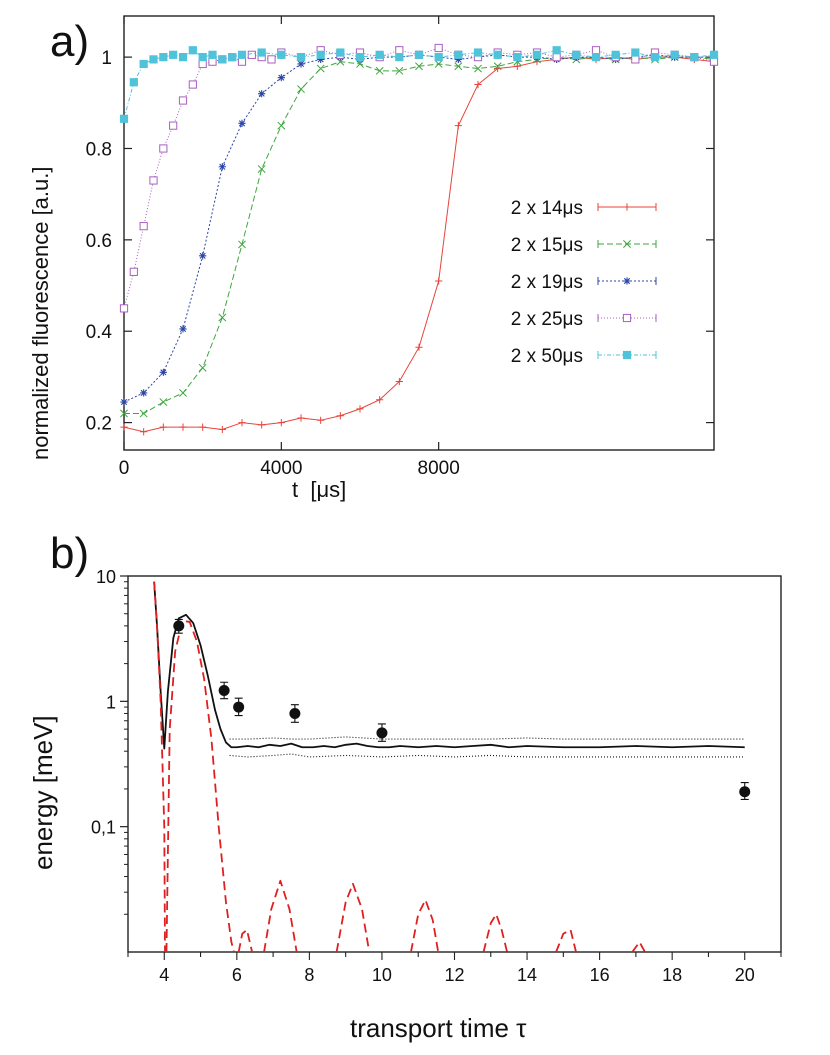 The width and height of the screenshot is (830, 1055). Describe the element at coordinates (672, 975) in the screenshot. I see `chart-b-xtick-label: 18` at that location.